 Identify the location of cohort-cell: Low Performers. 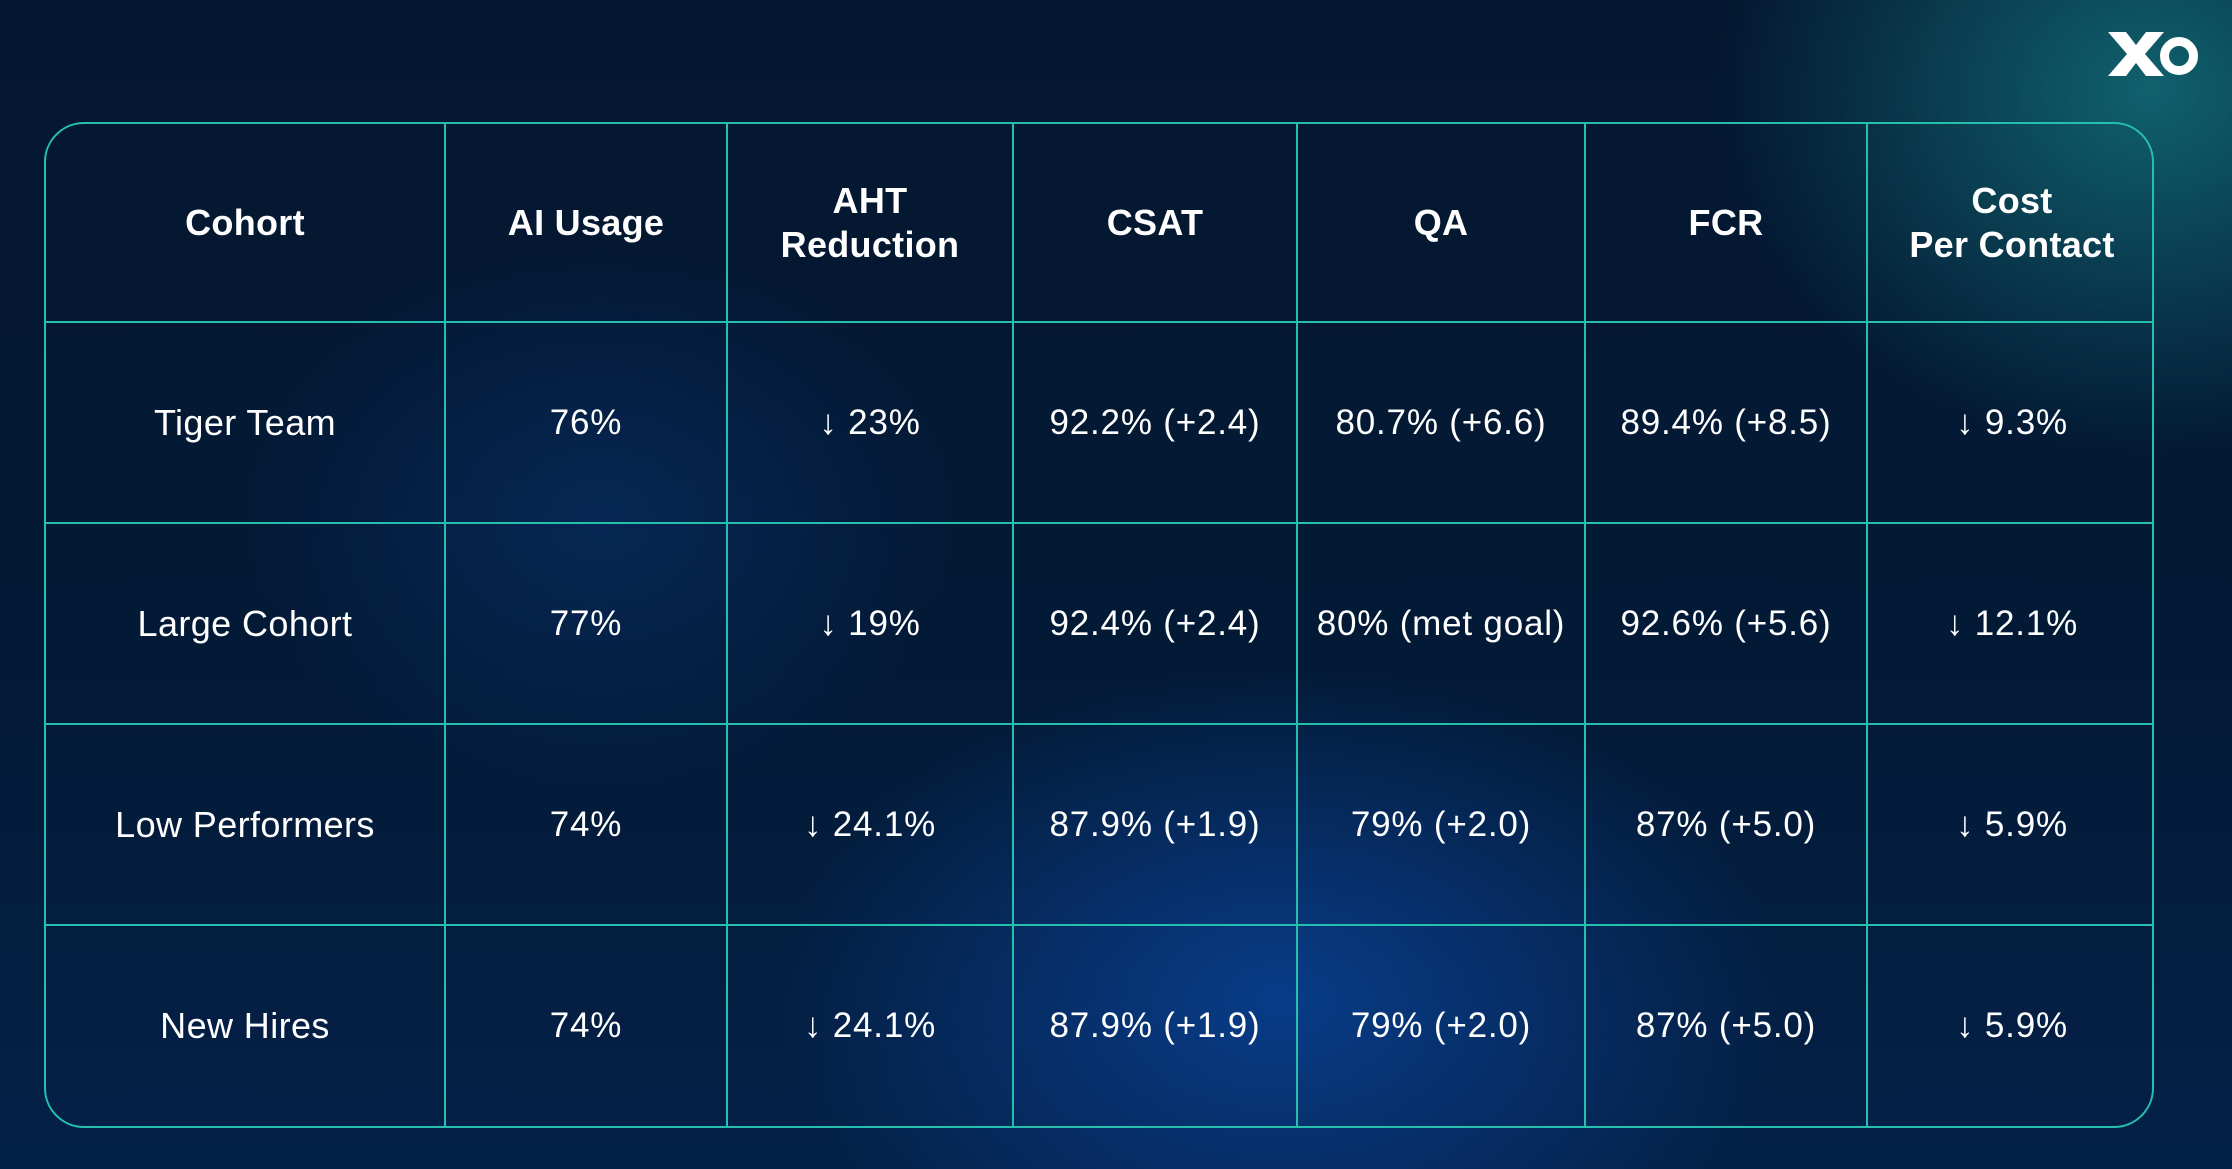
(246, 824).